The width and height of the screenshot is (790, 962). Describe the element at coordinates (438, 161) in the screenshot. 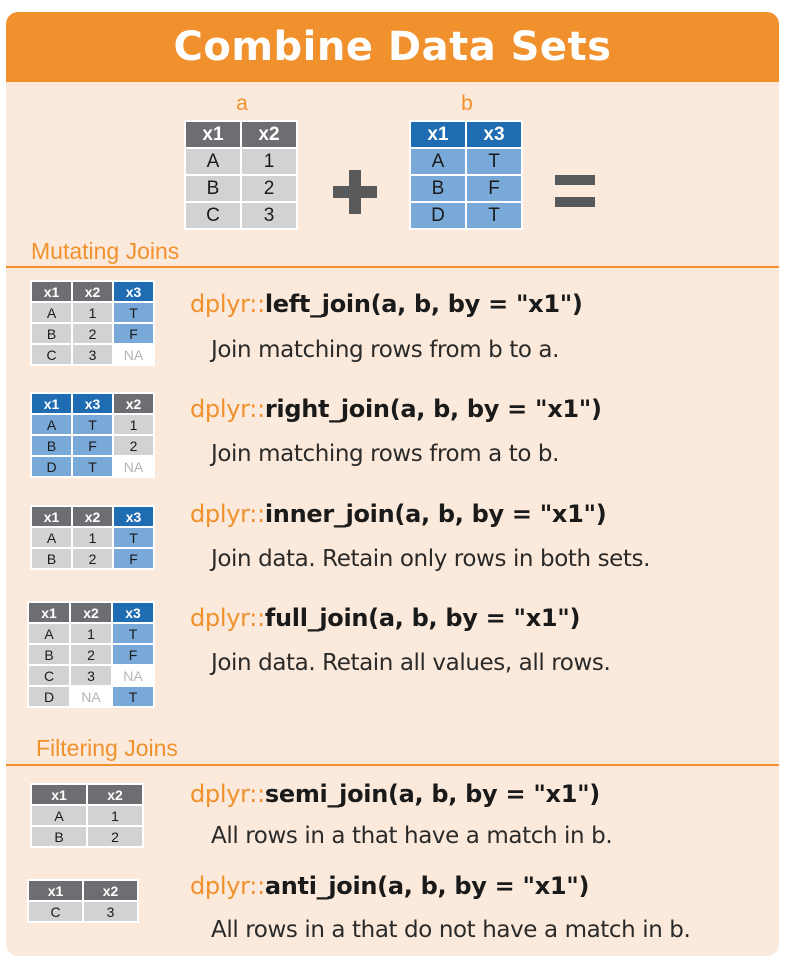

I see `table-b-cell: A` at that location.